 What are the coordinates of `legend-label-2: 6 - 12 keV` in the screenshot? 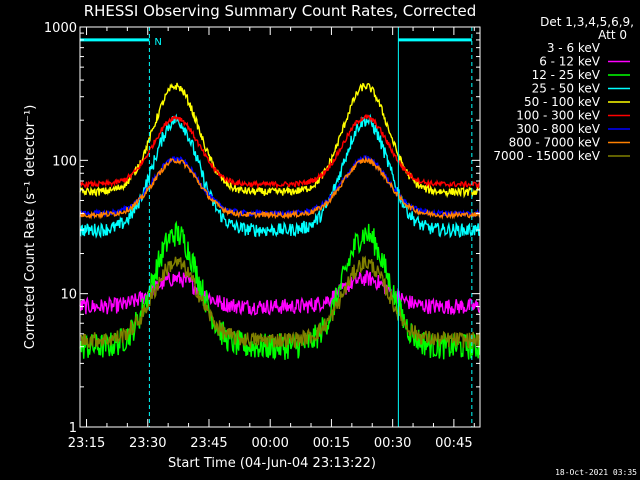 It's located at (570, 62).